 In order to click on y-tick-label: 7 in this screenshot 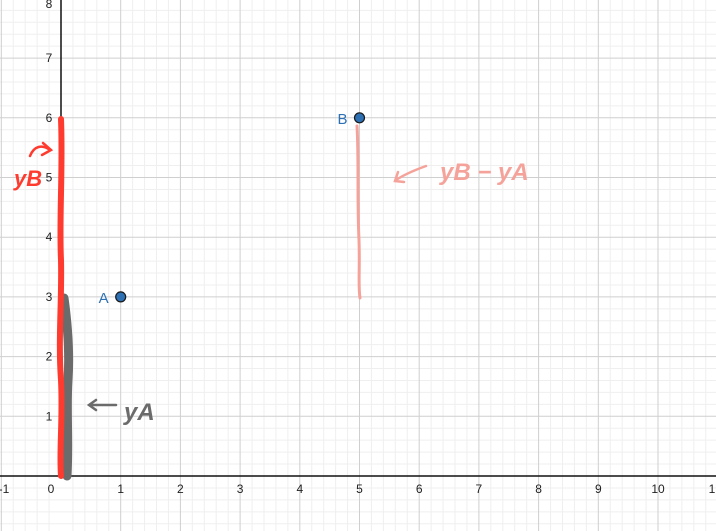, I will do `click(49, 58)`.